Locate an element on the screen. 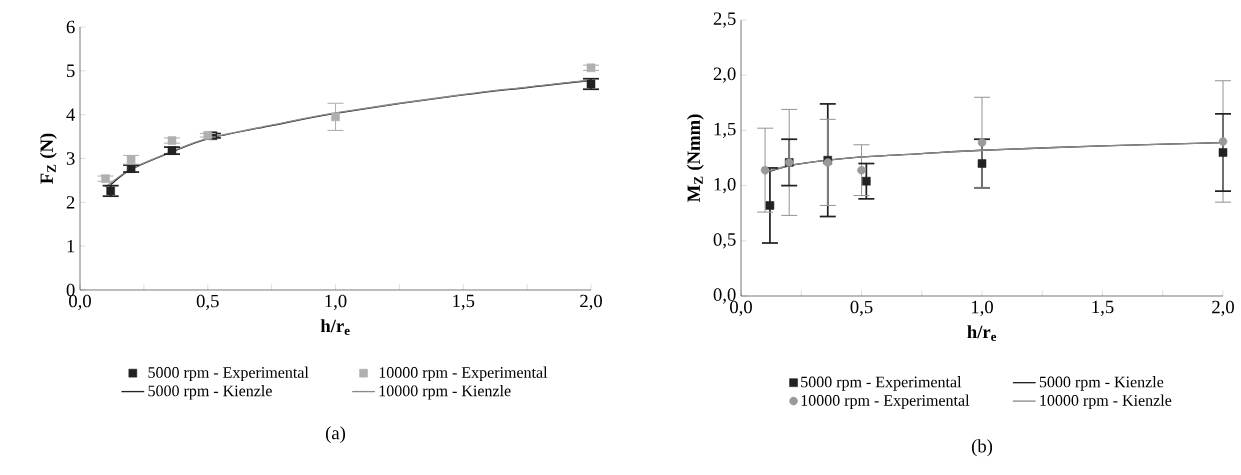 The image size is (1241, 475). y-axis-title: M$_{Z}$ (Nmm) is located at coordinates (695, 158).